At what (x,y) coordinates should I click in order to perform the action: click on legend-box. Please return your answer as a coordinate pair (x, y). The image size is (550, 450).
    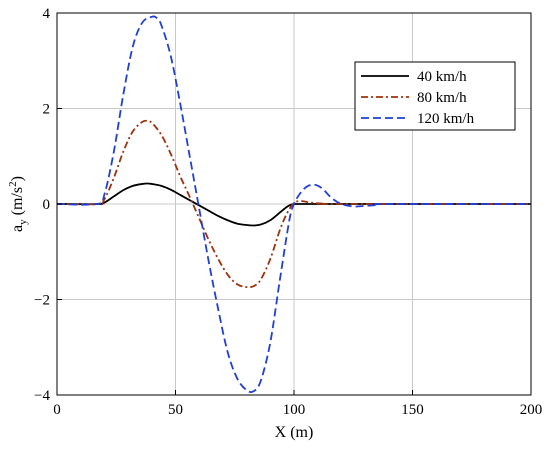
    Looking at the image, I should click on (435, 96).